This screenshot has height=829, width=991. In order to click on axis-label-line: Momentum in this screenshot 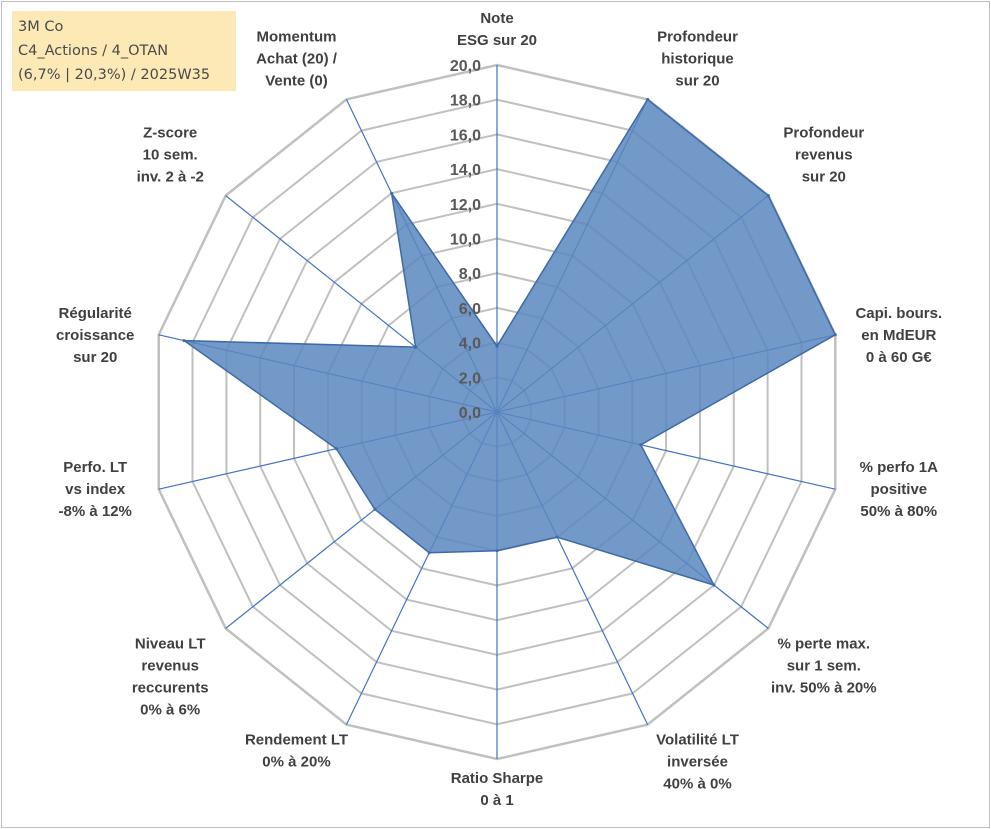, I will do `click(297, 36)`.